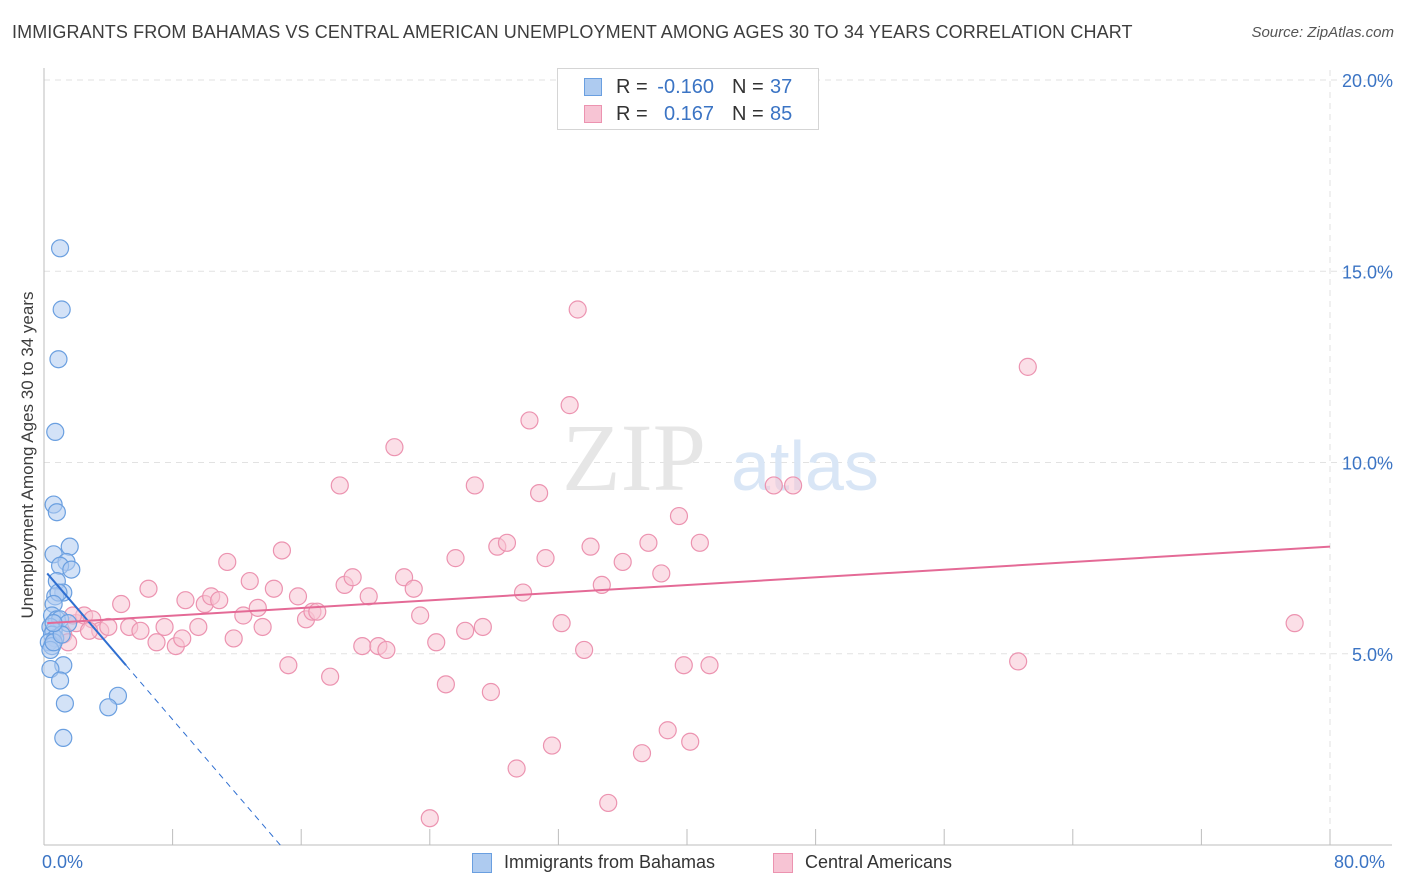 This screenshot has width=1406, height=892. I want to click on y-tick-label: 5.0%, so click(1372, 655).